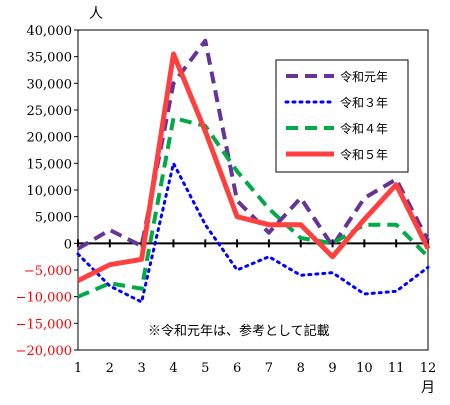 Image resolution: width=450 pixels, height=405 pixels. What do you see at coordinates (428, 368) in the screenshot?
I see `x-tick-label: 12` at bounding box center [428, 368].